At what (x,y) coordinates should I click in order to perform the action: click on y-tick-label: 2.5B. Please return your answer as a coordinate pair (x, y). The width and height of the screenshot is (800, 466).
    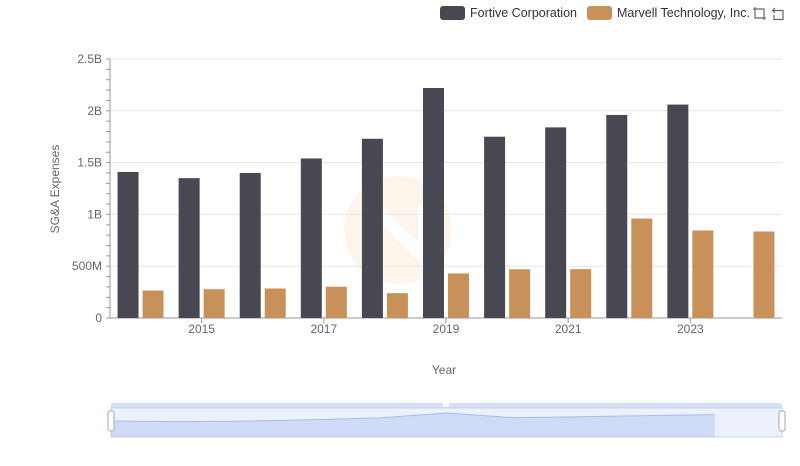
    Looking at the image, I should click on (89, 59).